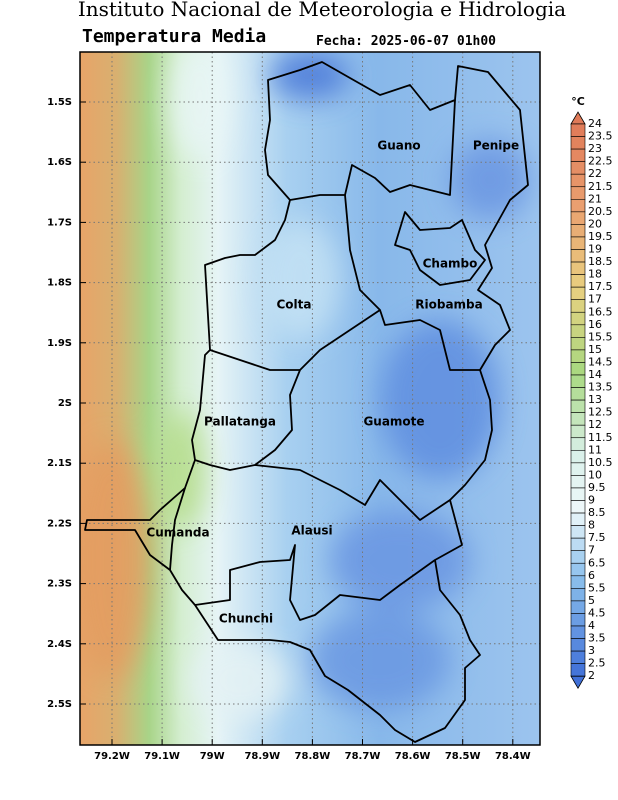 This screenshot has height=800, width=618. Describe the element at coordinates (174, 36) in the screenshot. I see `subtitle: Temperatura Media` at that location.